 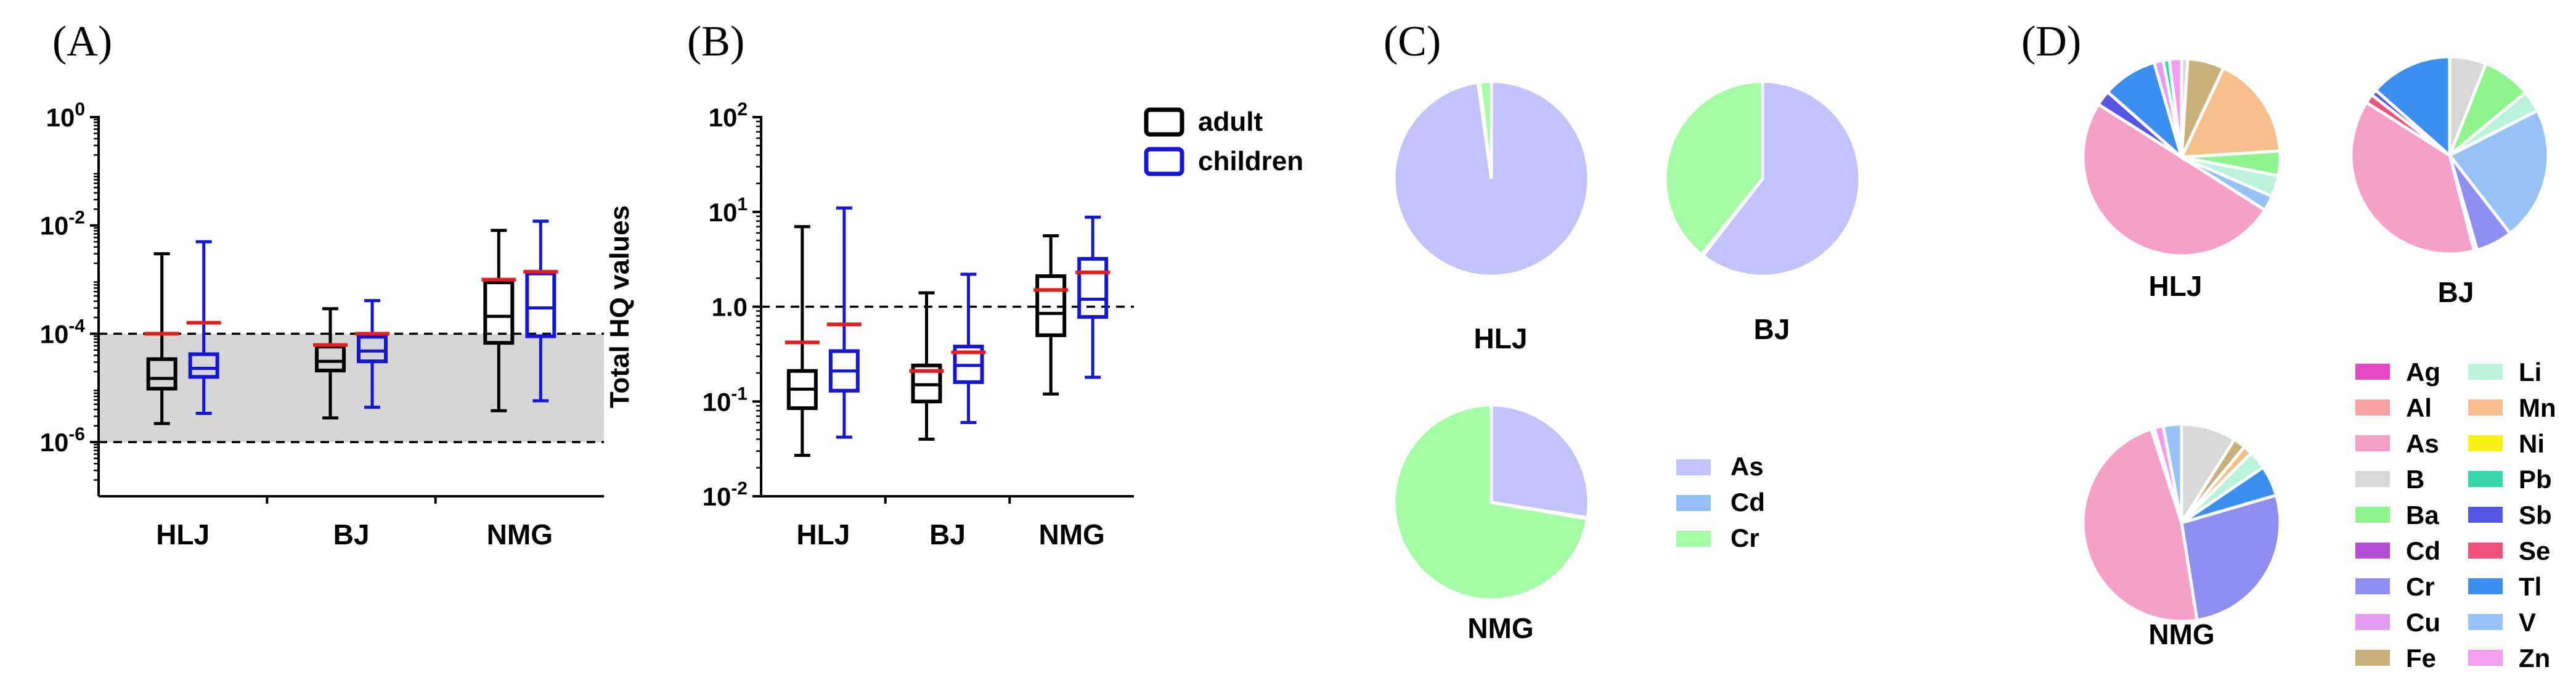 What do you see at coordinates (2535, 480) in the screenshot?
I see `legend-label: Pb` at bounding box center [2535, 480].